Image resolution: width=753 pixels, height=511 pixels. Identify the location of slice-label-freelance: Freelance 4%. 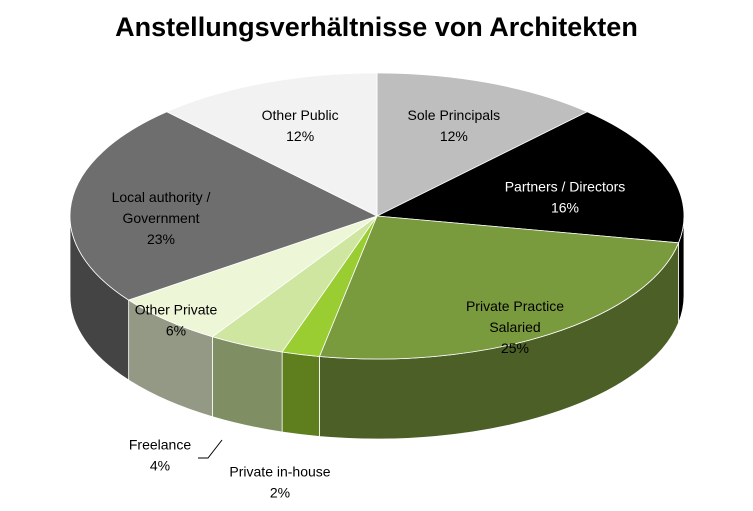
(160, 455).